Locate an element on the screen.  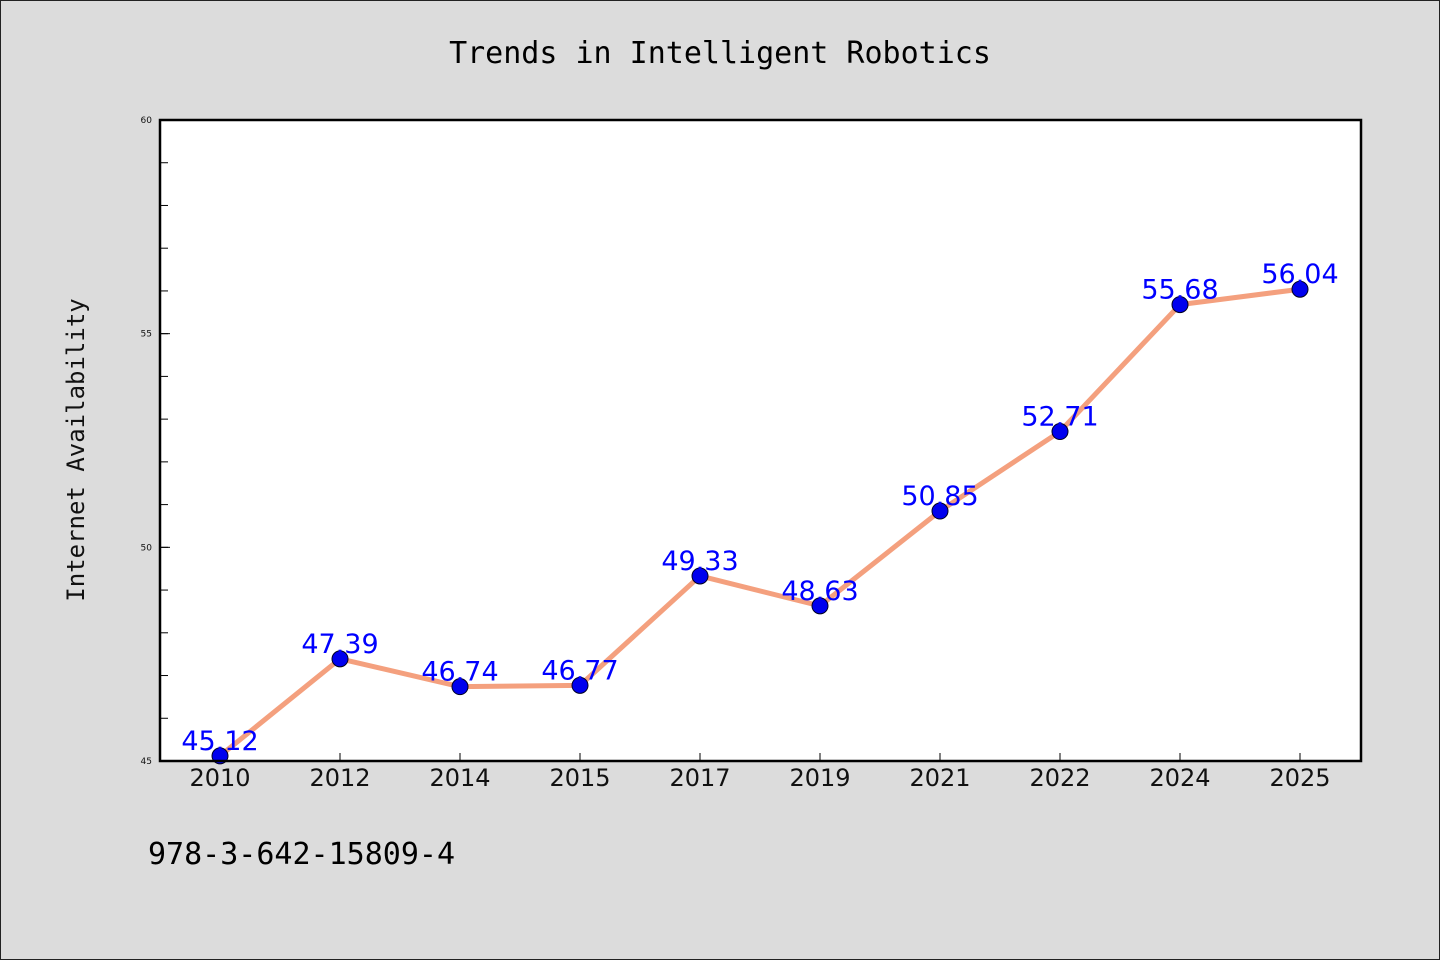
chart-title: Trends in Intelligent Robotics is located at coordinates (720, 53).